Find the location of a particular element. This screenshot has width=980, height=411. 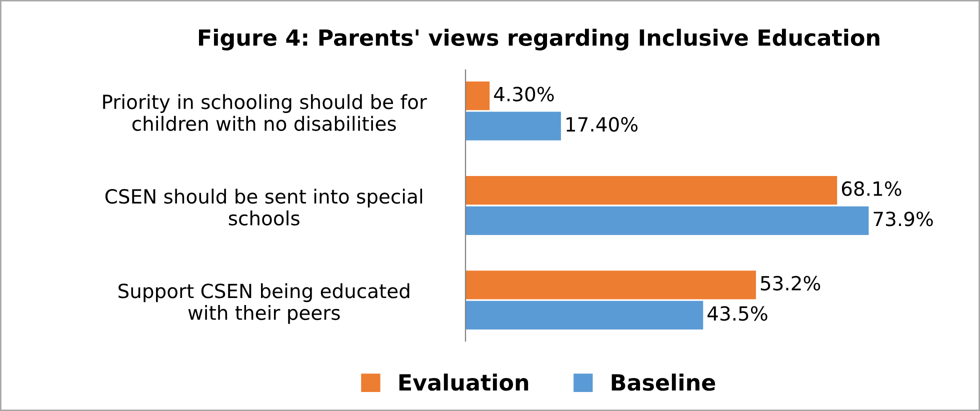

y-tick-label: Priority in schooling should be for children with no disabilities is located at coordinates (265, 112).